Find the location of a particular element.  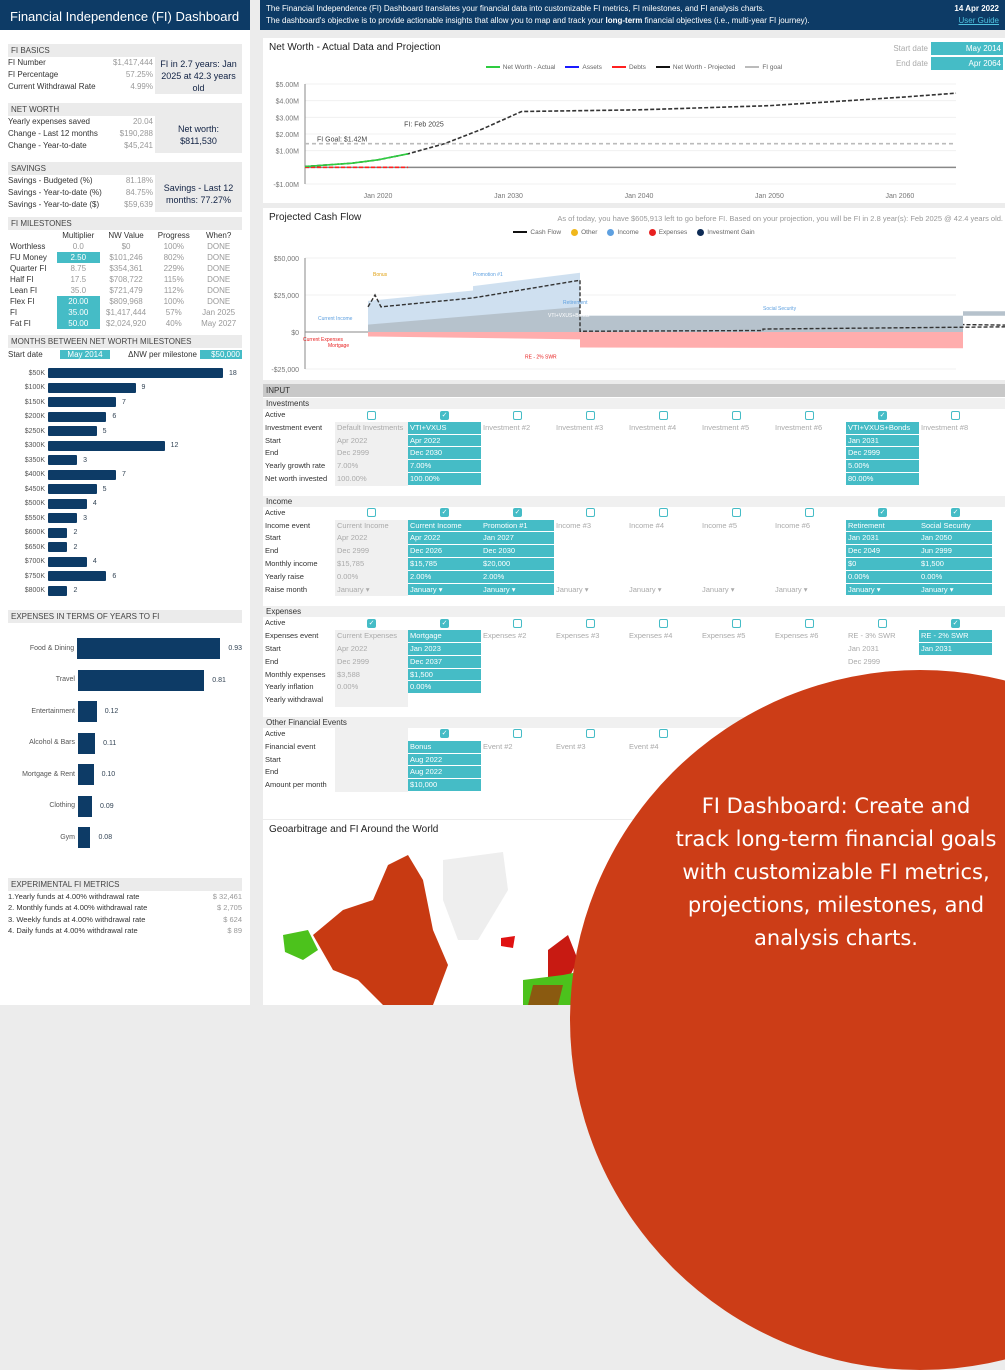

input-cell: Investment #8 is located at coordinates (945, 427).